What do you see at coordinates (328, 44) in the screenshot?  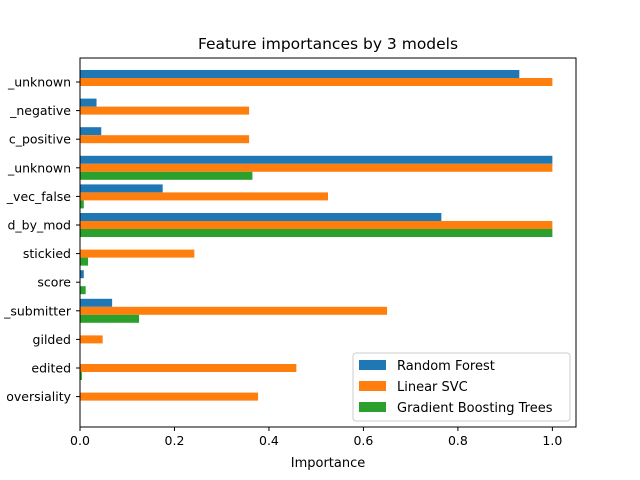 I see `chart-title: Feature importances by 3 models` at bounding box center [328, 44].